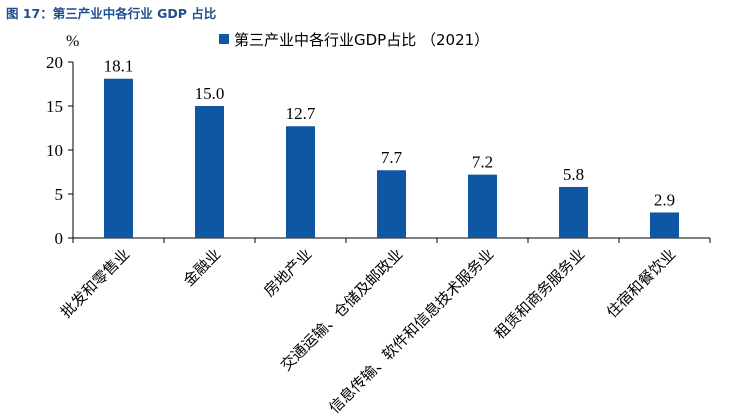 This screenshot has height=417, width=745. Describe the element at coordinates (664, 199) in the screenshot. I see `data-label: 2.9` at that location.